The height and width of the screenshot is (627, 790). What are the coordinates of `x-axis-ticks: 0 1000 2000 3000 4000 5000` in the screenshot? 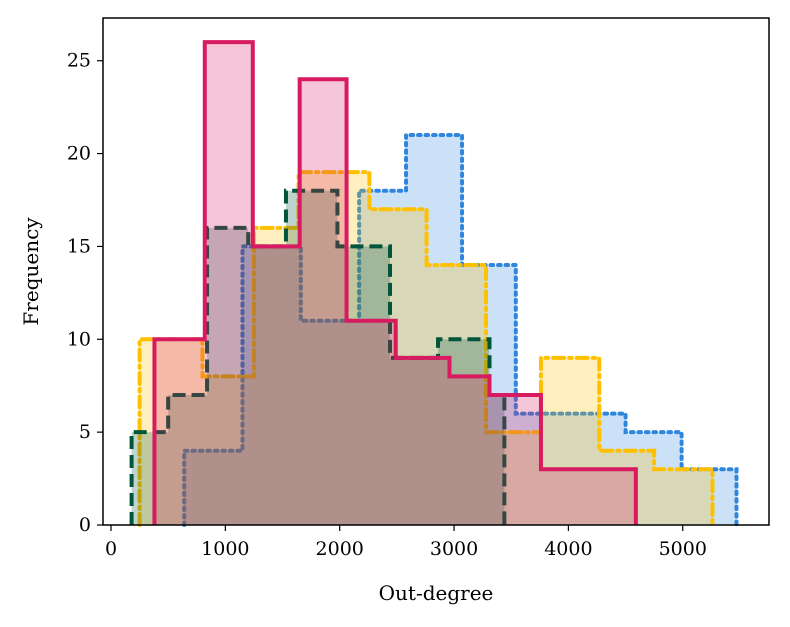 It's located at (406, 542).